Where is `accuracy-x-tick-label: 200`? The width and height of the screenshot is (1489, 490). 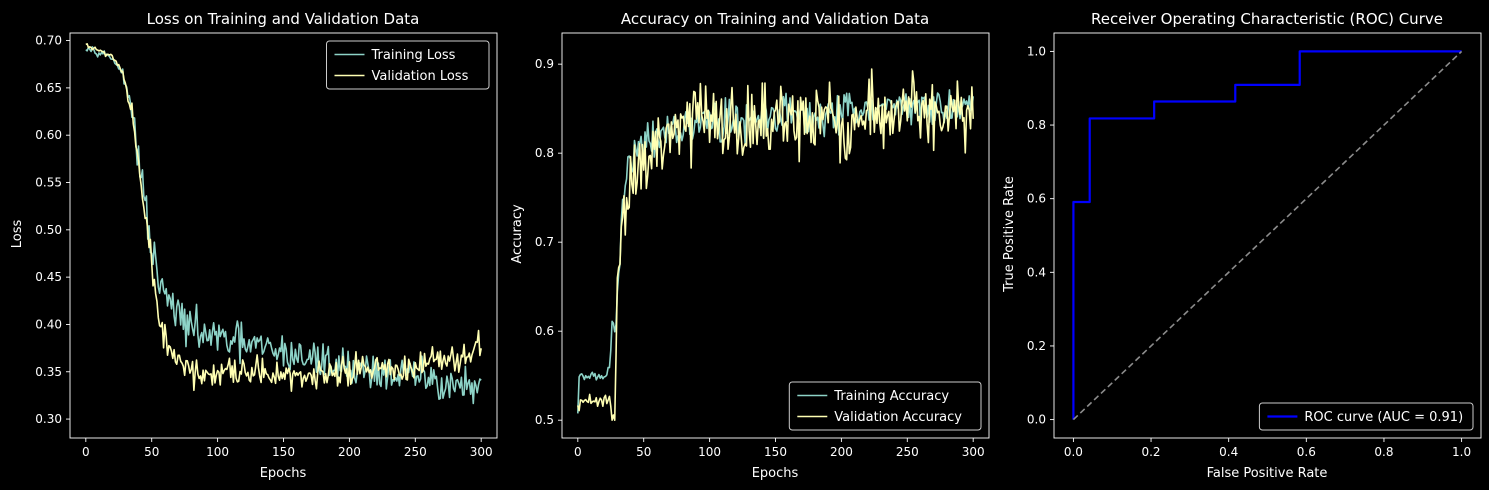
accuracy-x-tick-label: 200 is located at coordinates (841, 452).